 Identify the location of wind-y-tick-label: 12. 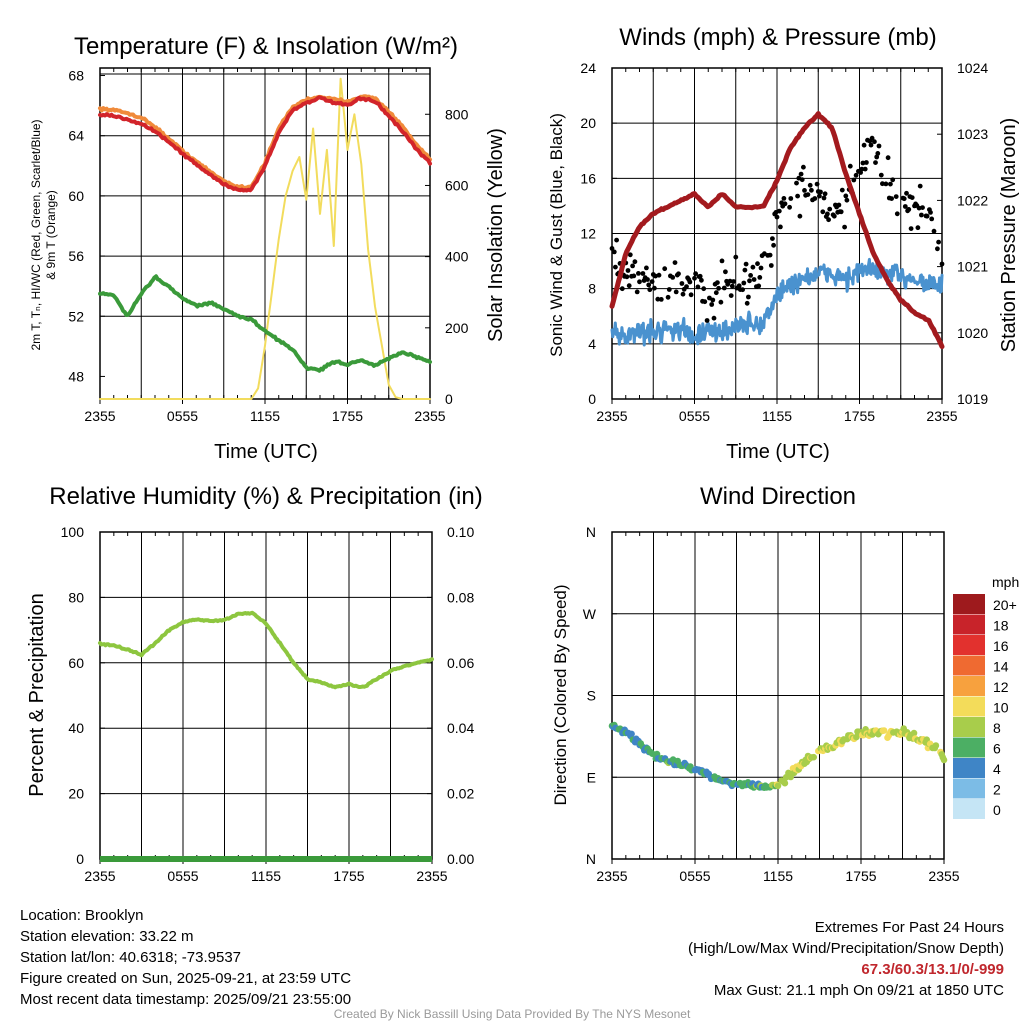
(588, 234).